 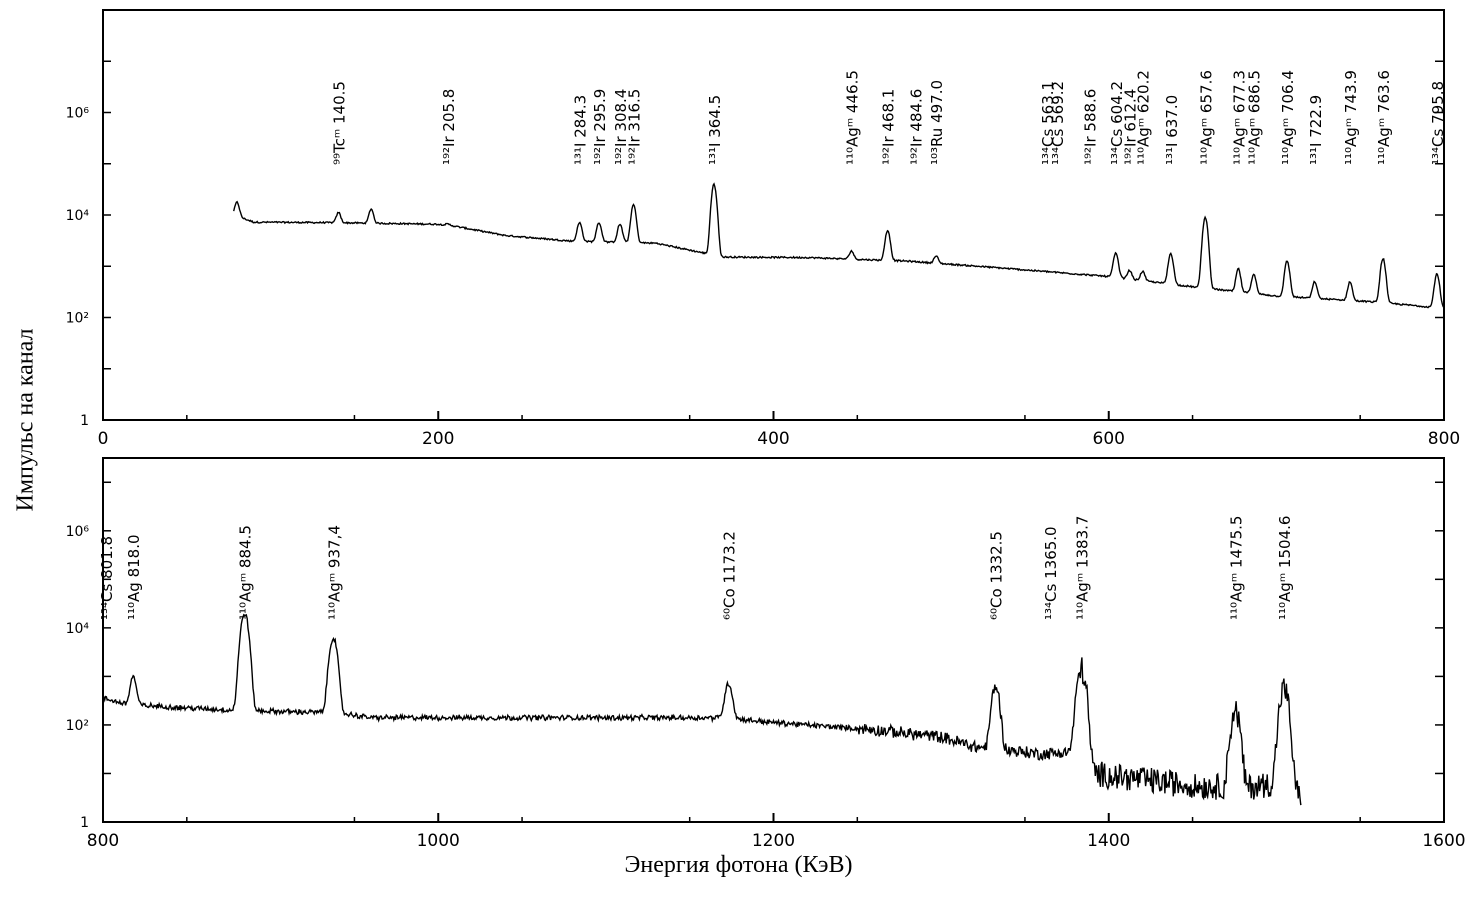 I want to click on peak-label: ¹³⁴Cs 795.8, so click(x=1438, y=123).